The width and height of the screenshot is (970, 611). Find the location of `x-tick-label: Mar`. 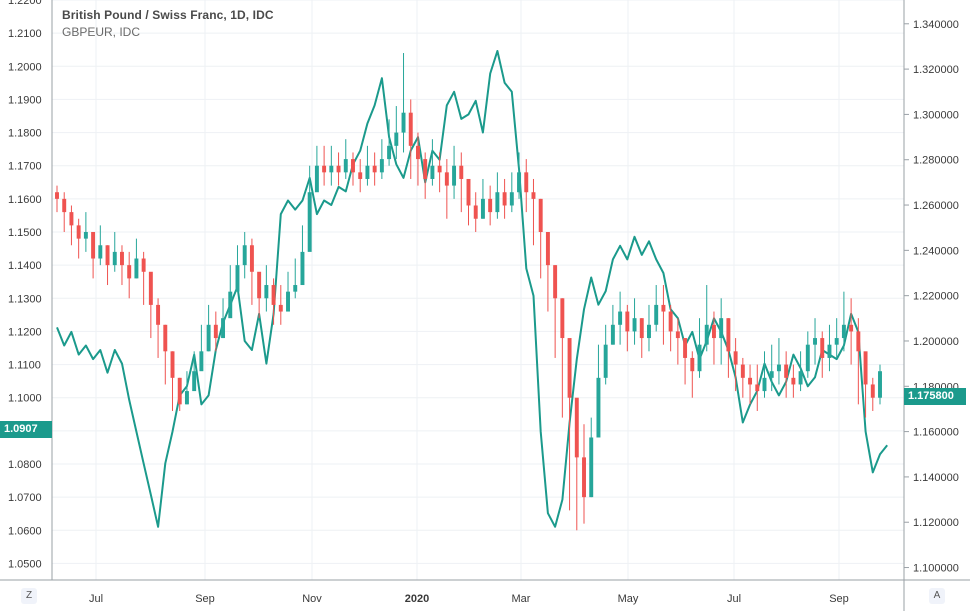

x-tick-label: Mar is located at coordinates (521, 599).